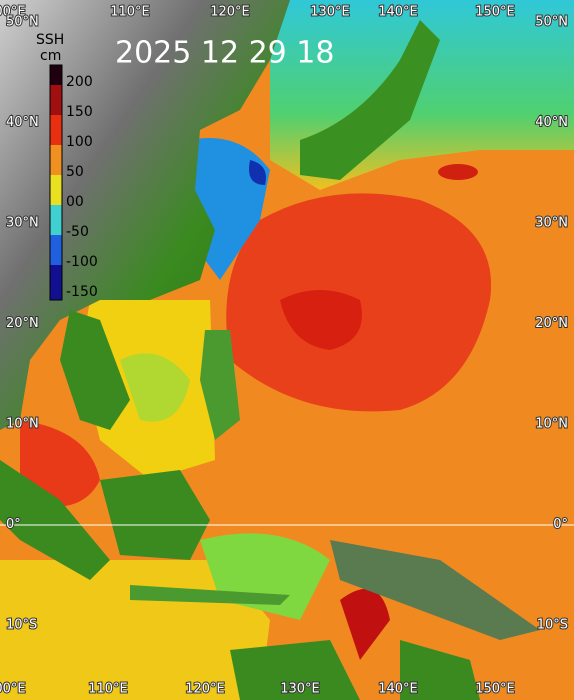 Image resolution: width=574 pixels, height=700 pixels. What do you see at coordinates (79, 82) in the screenshot?
I see `colorbar-tick: 200` at bounding box center [79, 82].